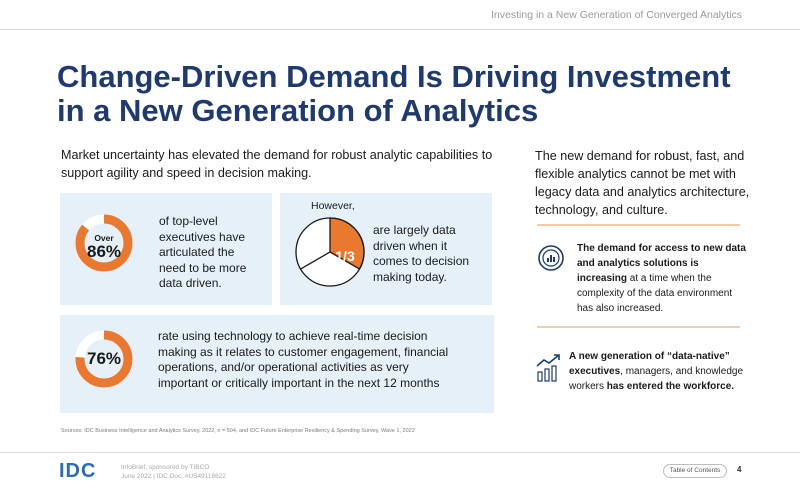 The height and width of the screenshot is (485, 800). I want to click on right-item-2-mid: , managers, and knowledge workers, so click(656, 379).